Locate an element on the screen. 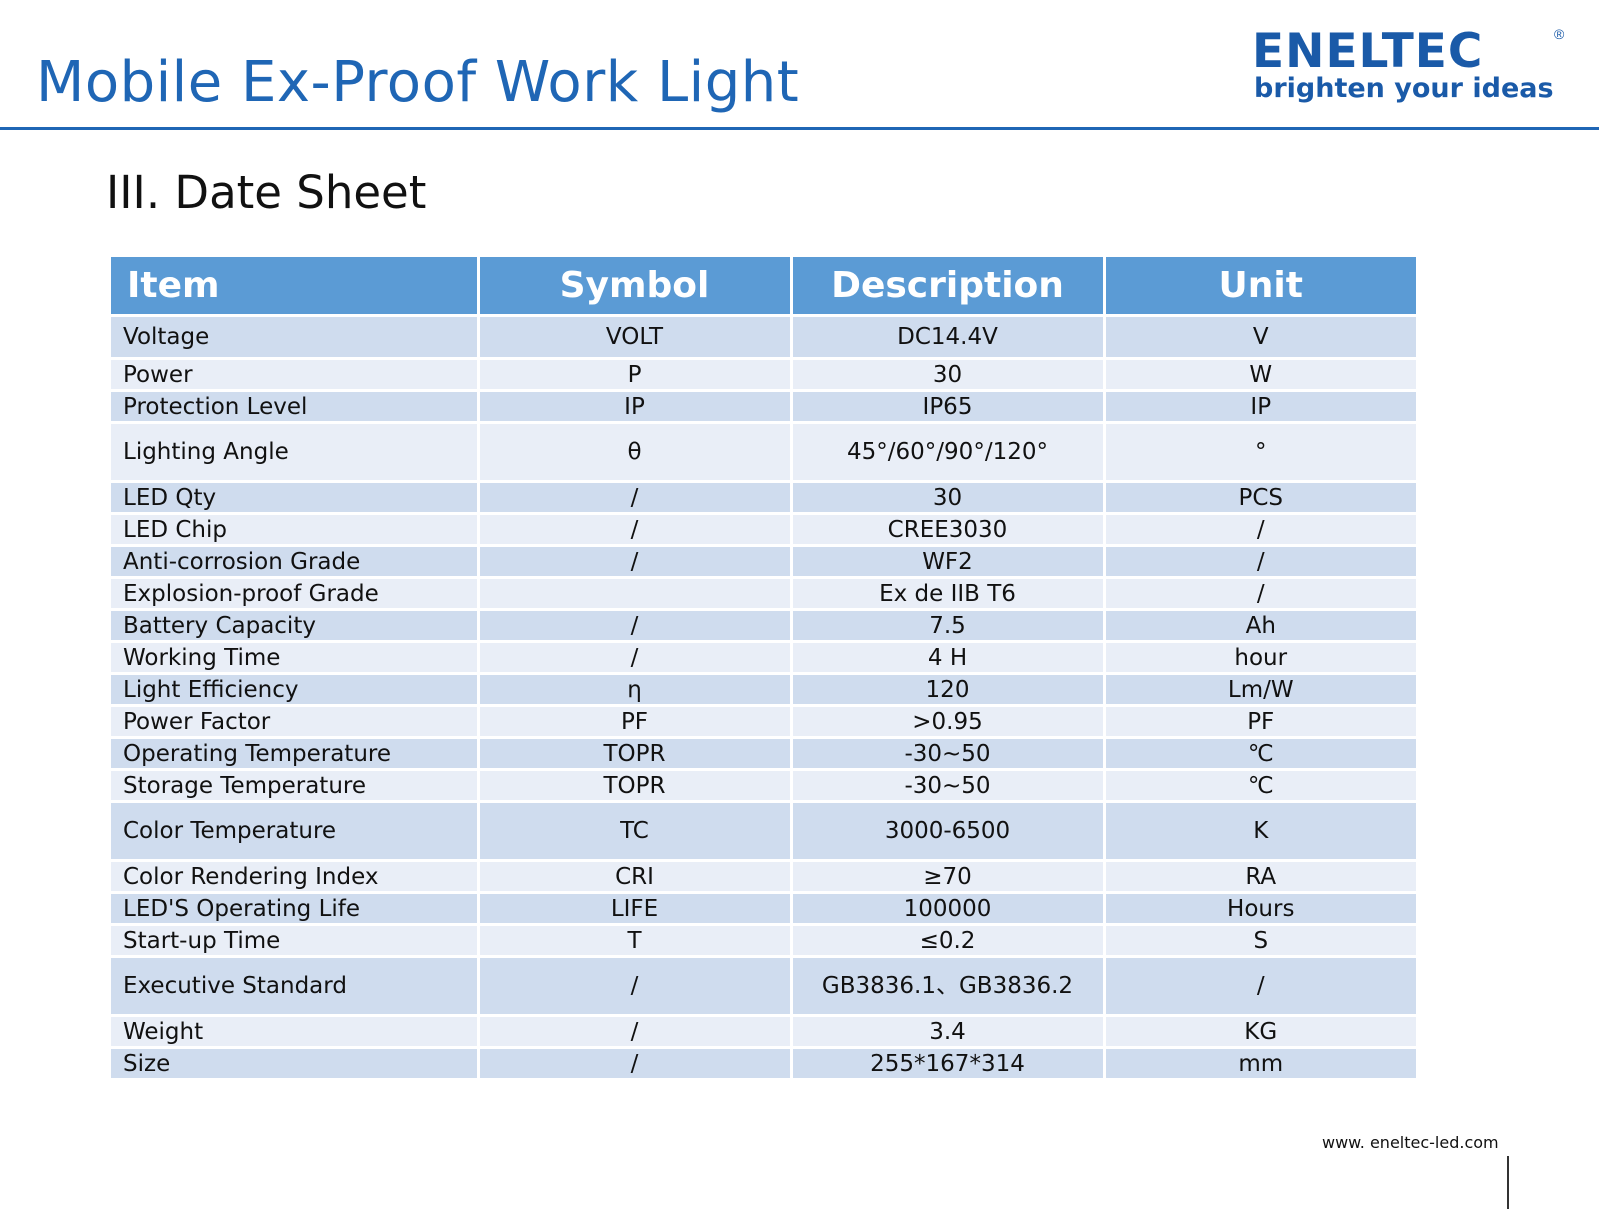  table-row: Protection Level IP IP65 IP is located at coordinates (763, 407).